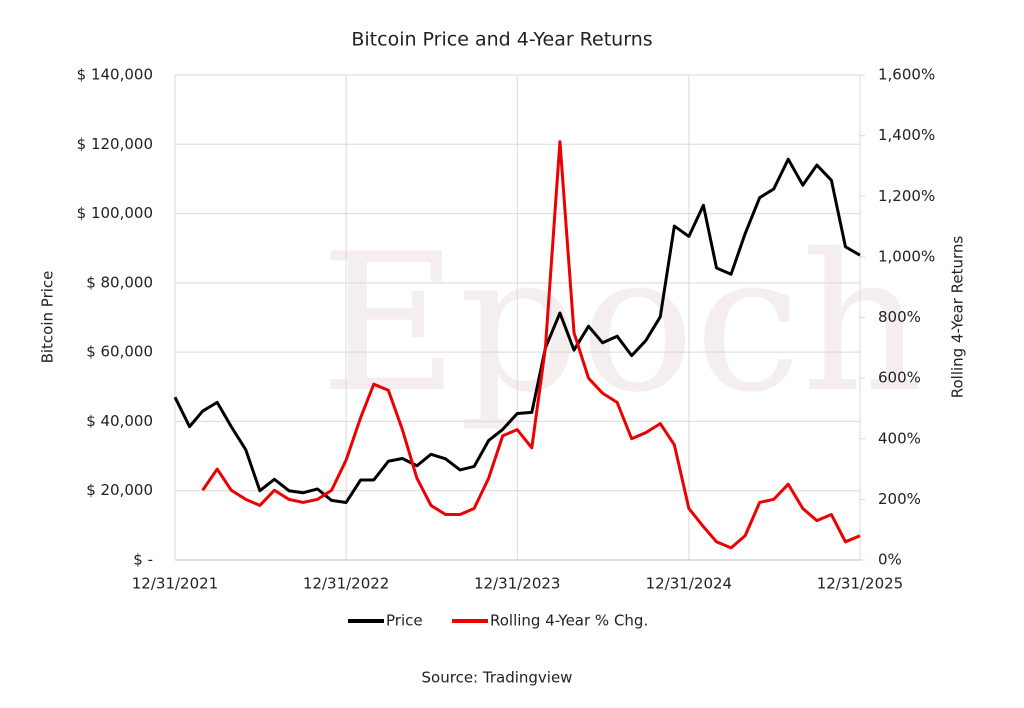 The width and height of the screenshot is (1024, 708). I want to click on y2-tick-label: 1,400%, so click(906, 135).